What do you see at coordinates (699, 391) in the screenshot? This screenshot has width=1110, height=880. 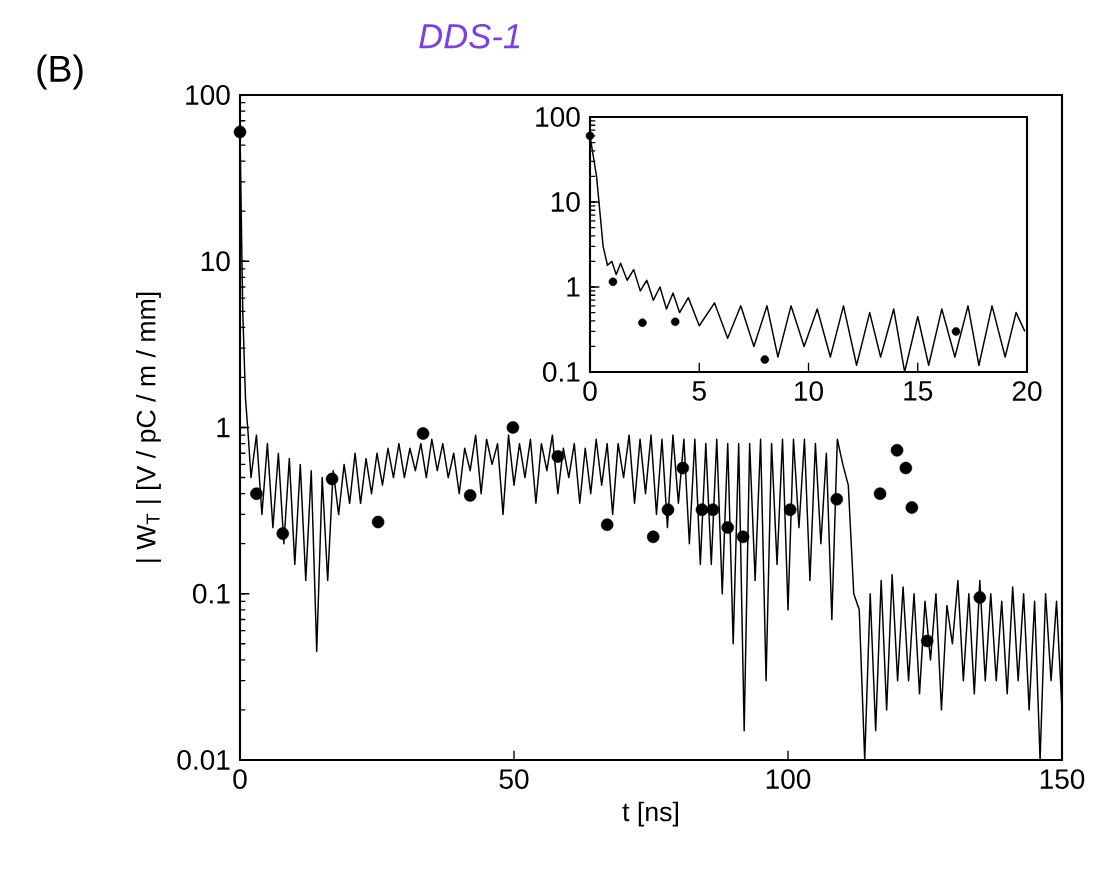 I see `x-tick-label: 5` at bounding box center [699, 391].